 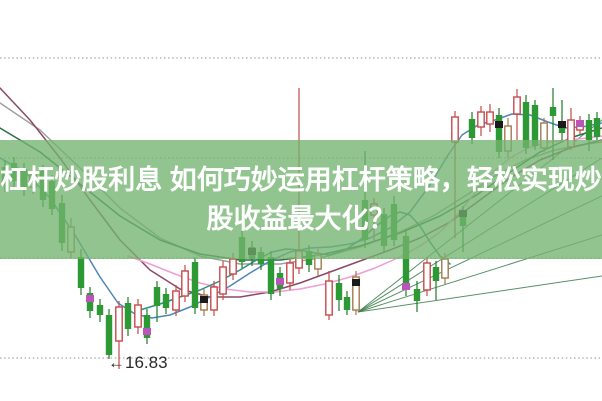 I want to click on headline-line-1: 杠杆炒股利息 如何巧妙运用杠杆策略，轻松实现炒, so click(x=301, y=179).